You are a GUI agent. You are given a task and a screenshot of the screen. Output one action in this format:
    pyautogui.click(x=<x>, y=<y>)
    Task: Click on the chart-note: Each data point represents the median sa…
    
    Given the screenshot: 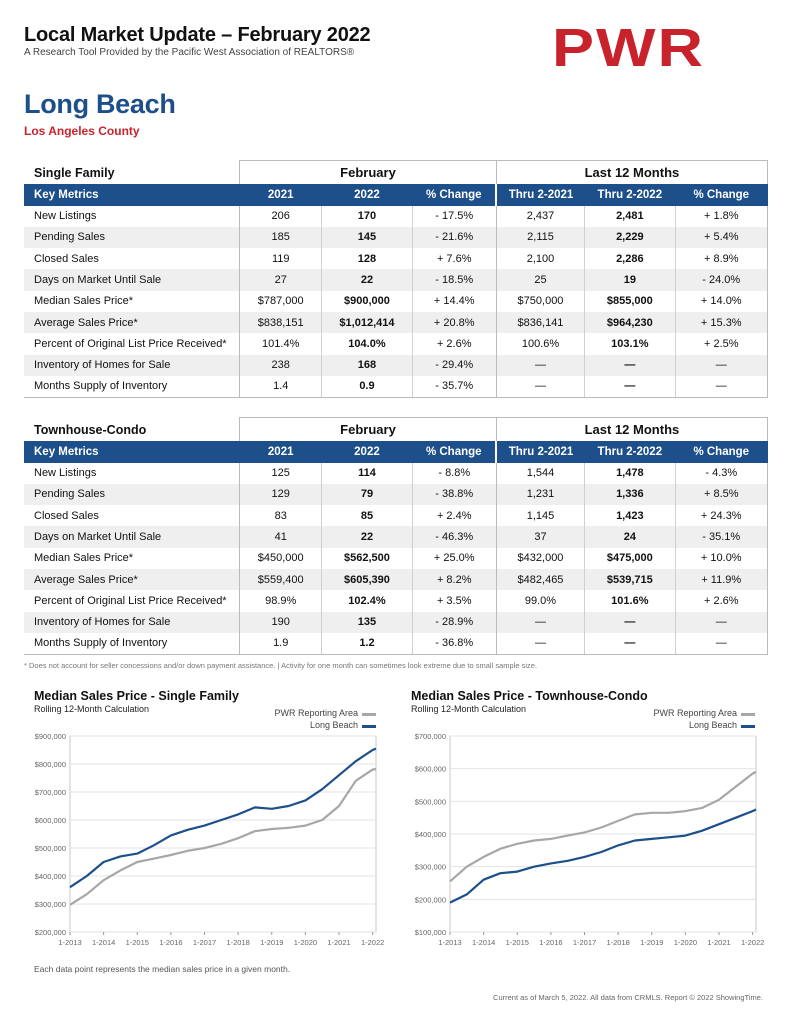 What is the action you would take?
    pyautogui.click(x=162, y=969)
    